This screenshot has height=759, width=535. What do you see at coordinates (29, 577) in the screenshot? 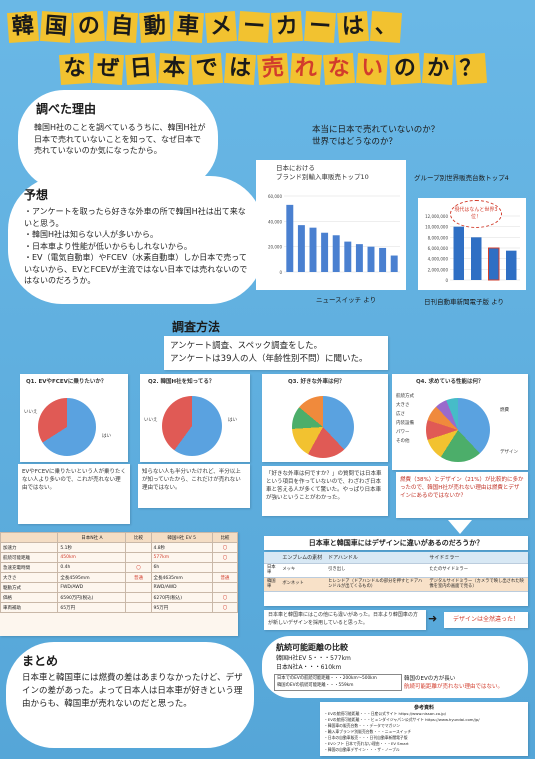
I see `table-cell: 大きさ` at bounding box center [29, 577].